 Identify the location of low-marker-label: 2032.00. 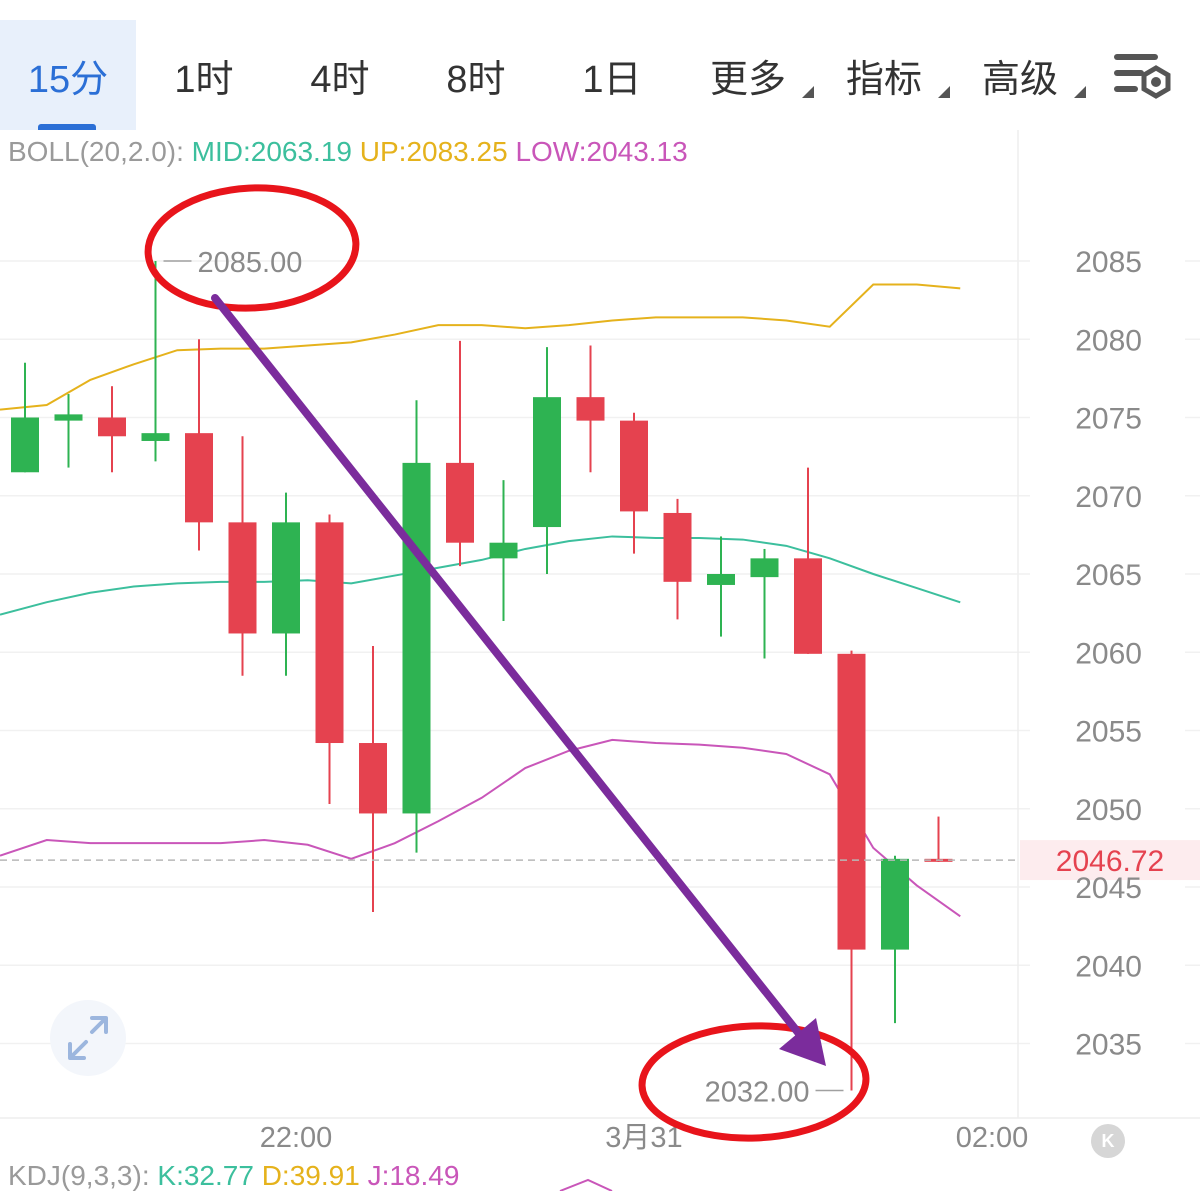
(757, 1092).